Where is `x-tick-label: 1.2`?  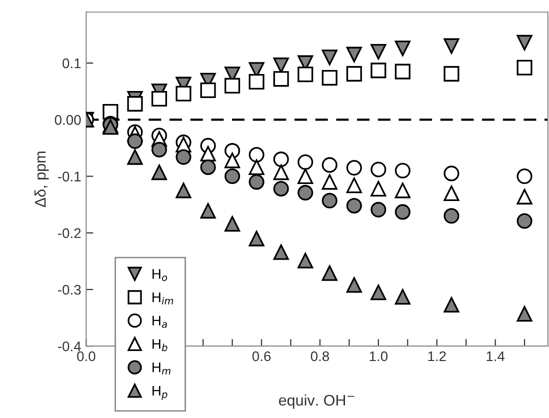
x-tick-label: 1.2 is located at coordinates (437, 356).